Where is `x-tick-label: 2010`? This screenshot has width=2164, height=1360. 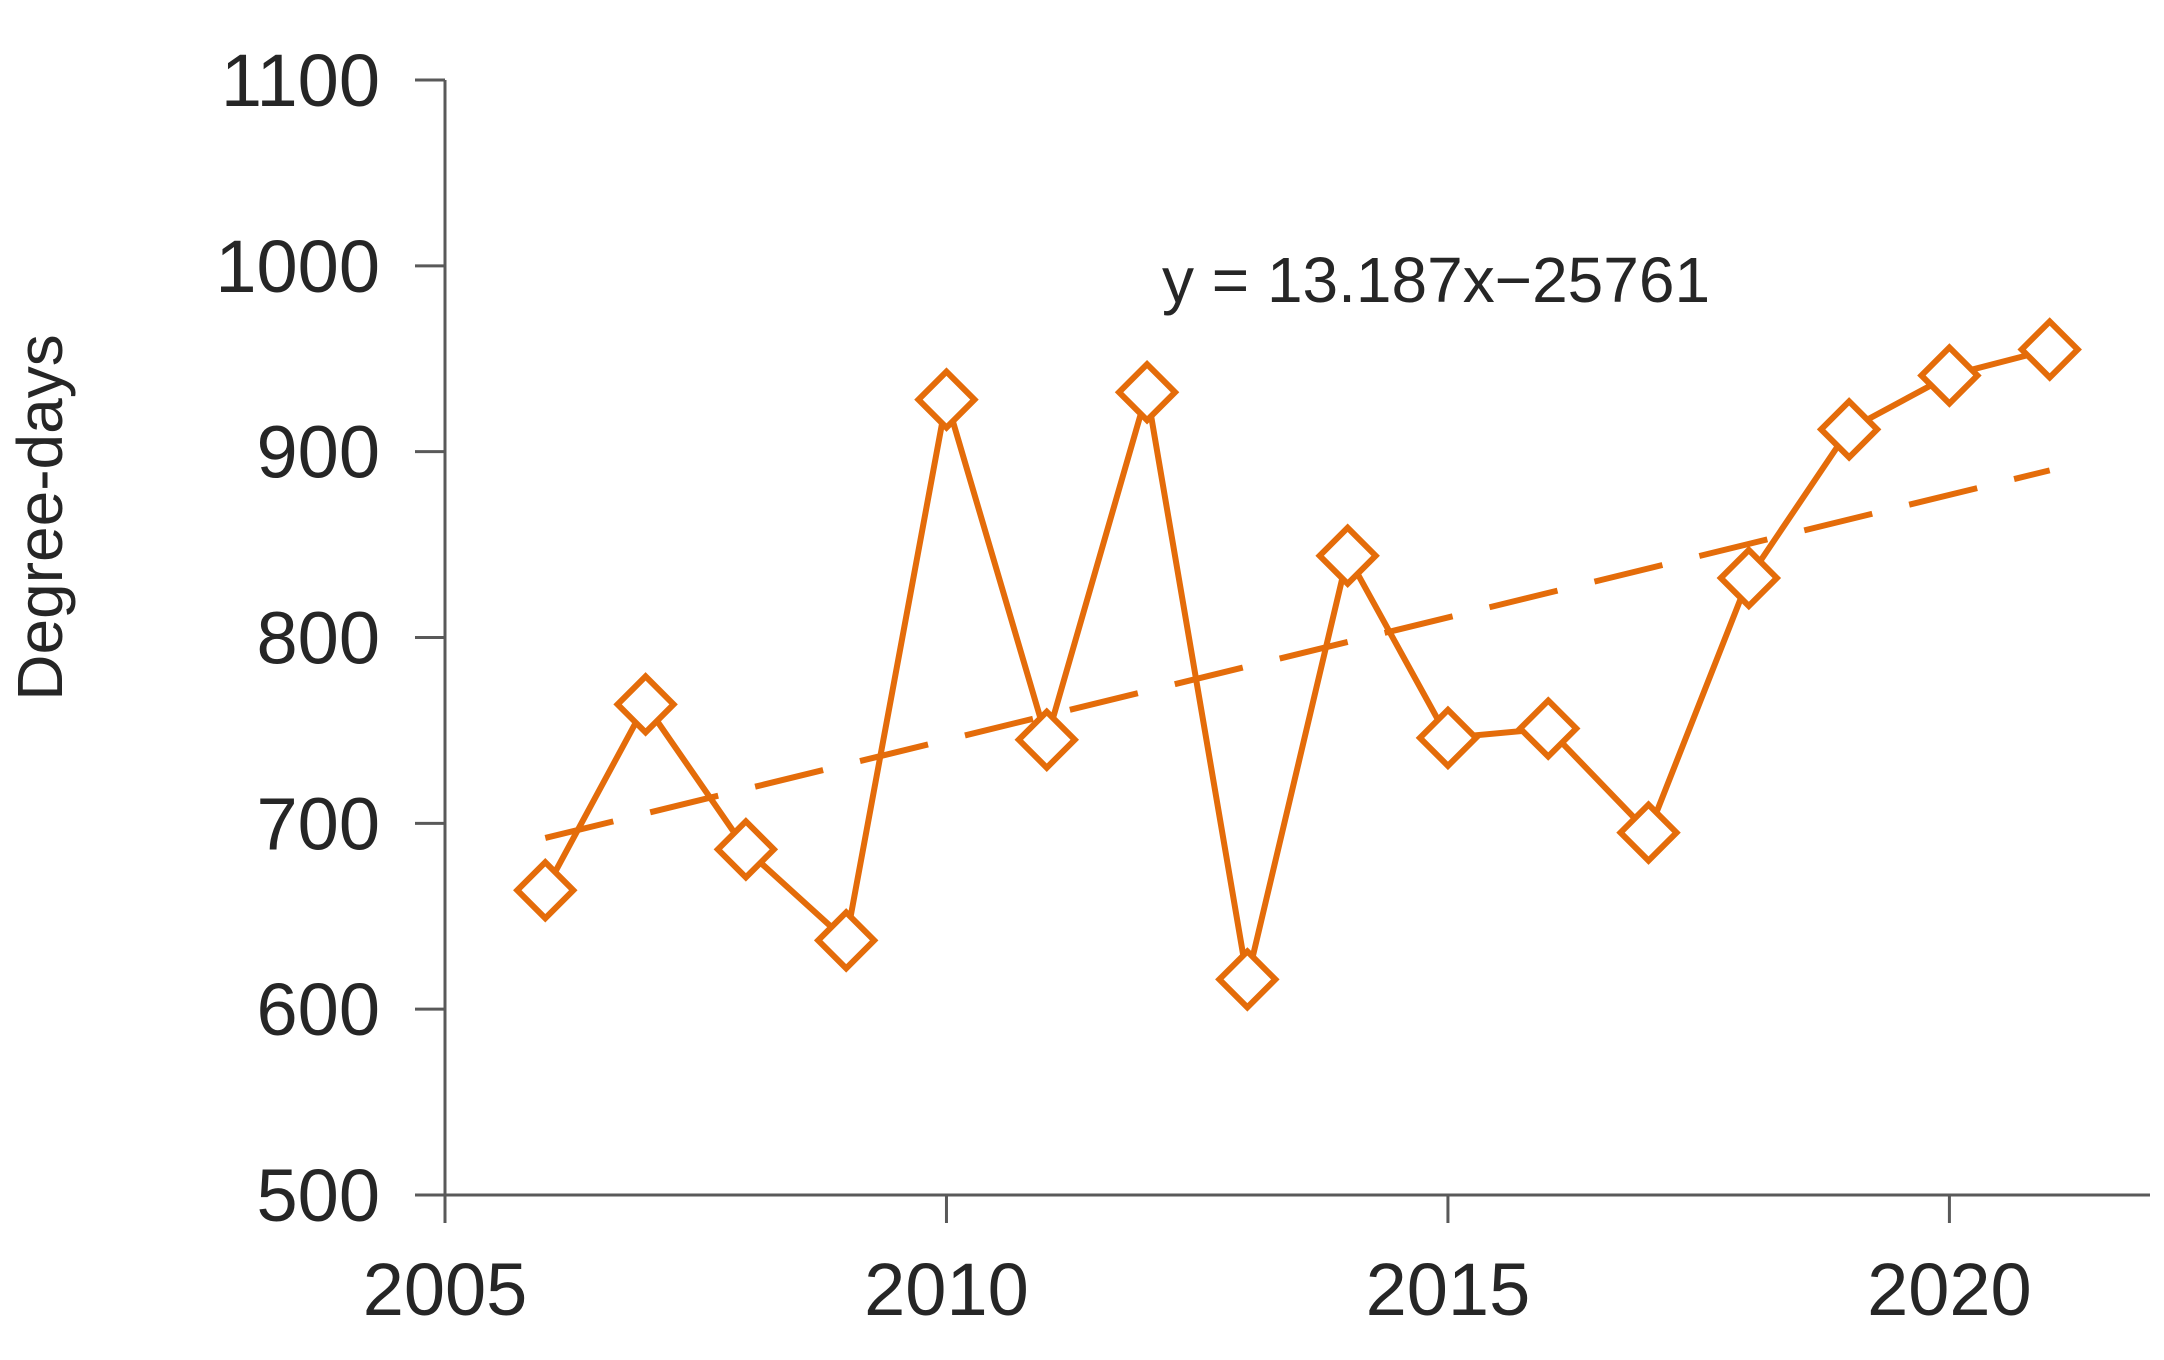
x-tick-label: 2010 is located at coordinates (946, 1289).